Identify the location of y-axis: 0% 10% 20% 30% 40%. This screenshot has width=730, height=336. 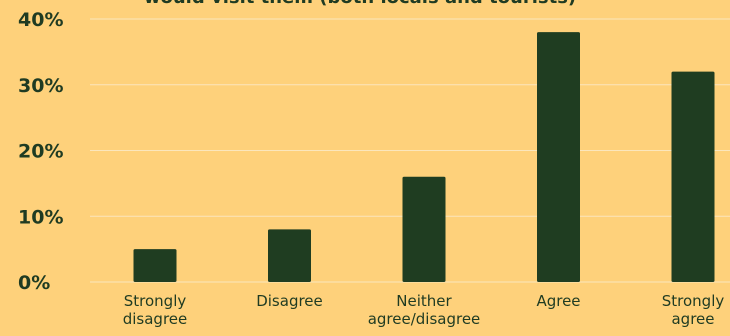
(40, 151).